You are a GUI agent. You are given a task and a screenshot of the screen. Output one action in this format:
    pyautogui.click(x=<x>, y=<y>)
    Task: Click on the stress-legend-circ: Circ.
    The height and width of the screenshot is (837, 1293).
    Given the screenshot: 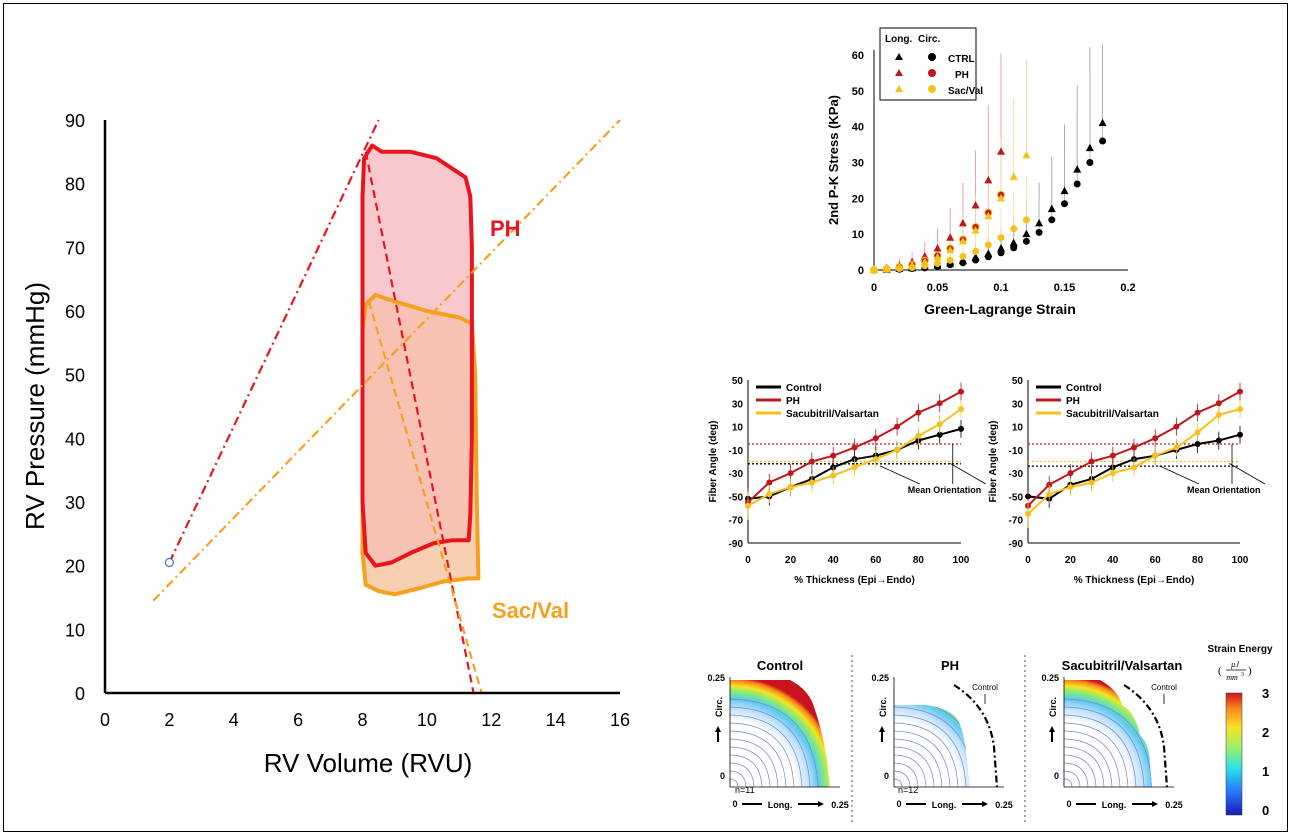 What is the action you would take?
    pyautogui.click(x=929, y=39)
    